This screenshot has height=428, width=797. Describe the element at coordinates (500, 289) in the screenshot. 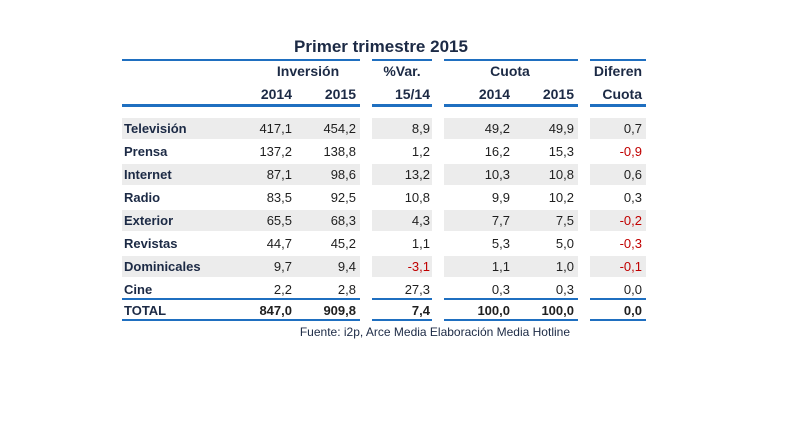

I see `cell-cuota-2014: 0,3` at that location.